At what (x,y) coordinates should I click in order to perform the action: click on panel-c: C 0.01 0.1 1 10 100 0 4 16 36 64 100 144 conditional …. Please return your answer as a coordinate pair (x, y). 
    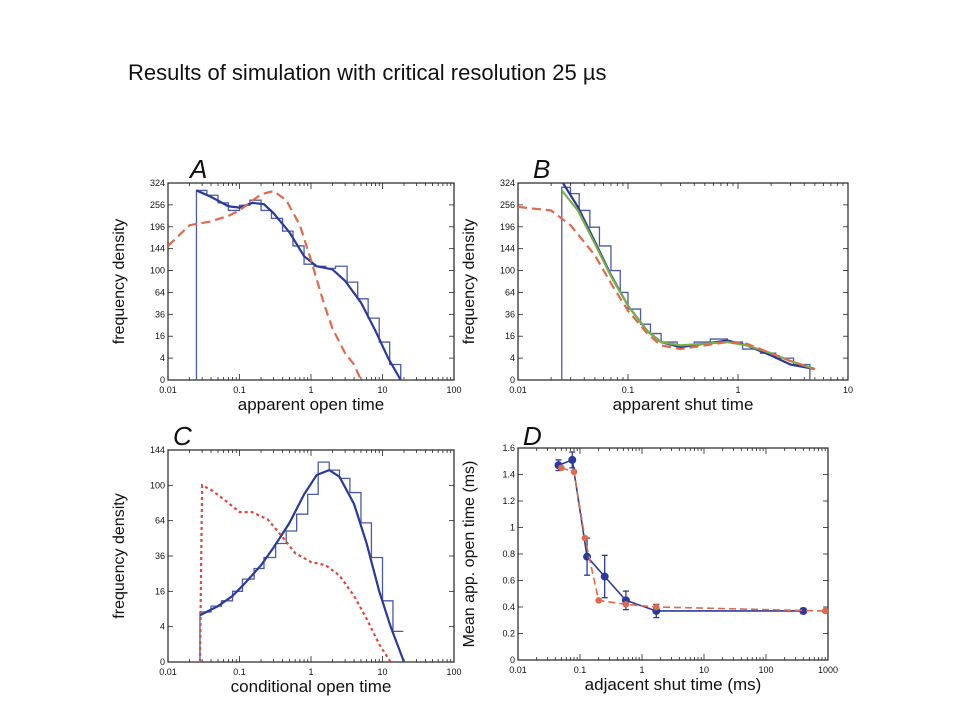
    Looking at the image, I should click on (286, 558).